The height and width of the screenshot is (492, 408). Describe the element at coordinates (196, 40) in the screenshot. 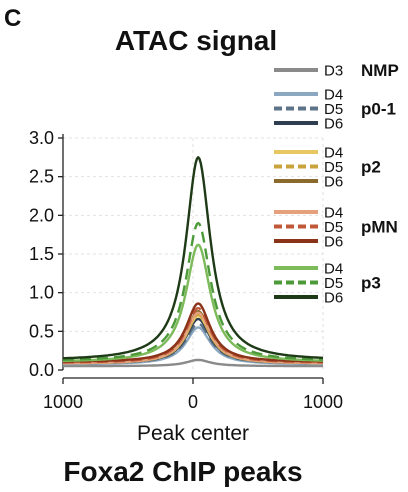

I see `chart-title: ATAC signal` at that location.